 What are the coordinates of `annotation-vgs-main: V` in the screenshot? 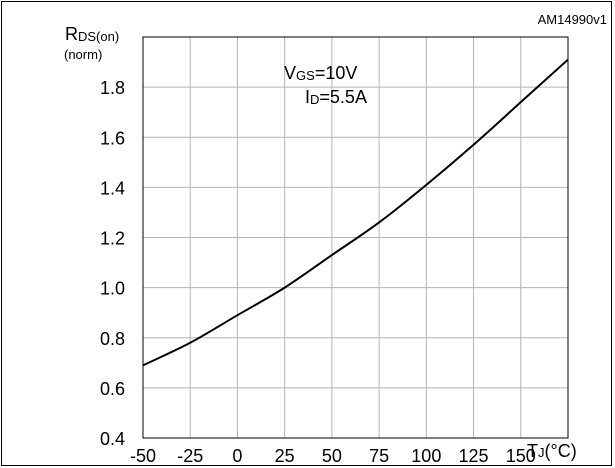 It's located at (290, 73).